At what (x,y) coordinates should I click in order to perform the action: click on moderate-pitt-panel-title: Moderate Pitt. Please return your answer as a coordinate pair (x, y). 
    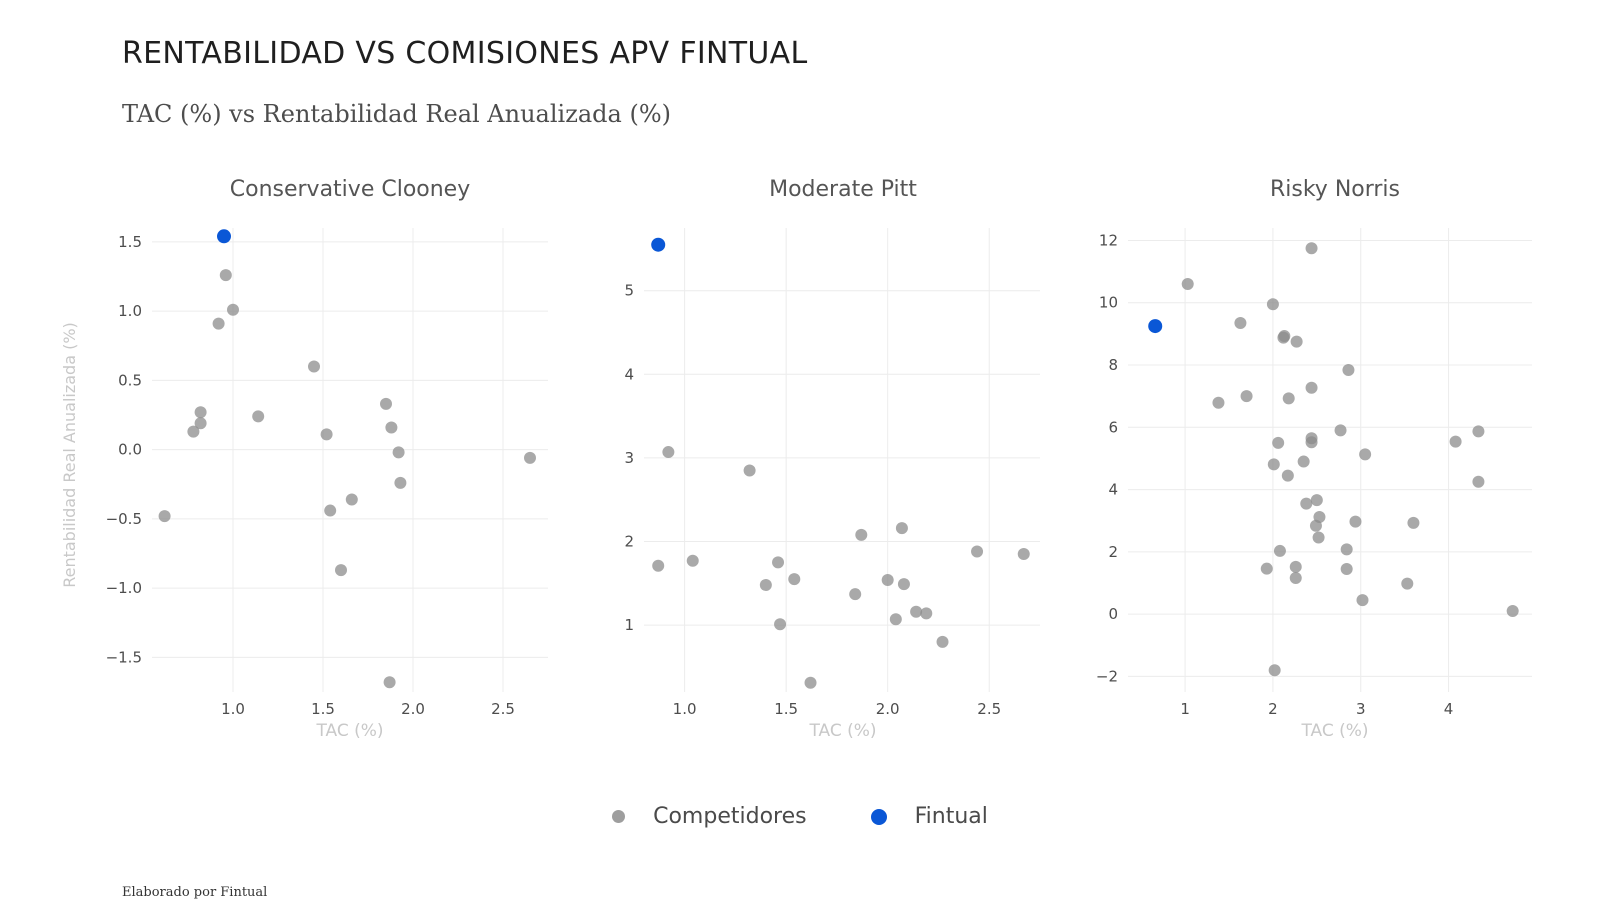
    Looking at the image, I should click on (843, 189).